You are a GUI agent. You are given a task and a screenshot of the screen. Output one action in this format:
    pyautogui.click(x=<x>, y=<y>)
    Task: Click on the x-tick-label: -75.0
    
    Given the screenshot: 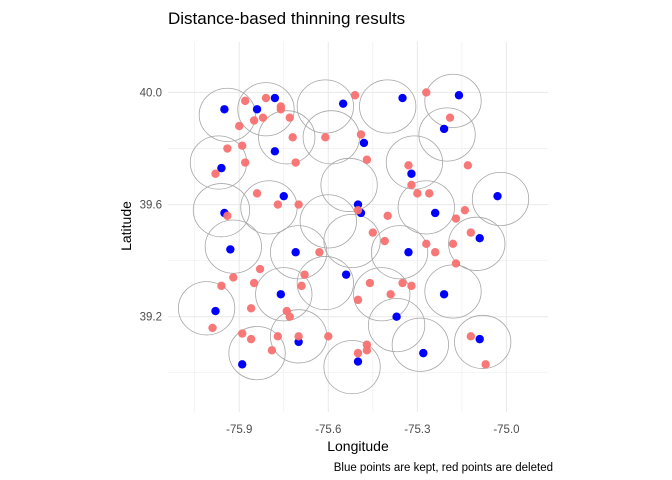 What is the action you would take?
    pyautogui.click(x=506, y=430)
    